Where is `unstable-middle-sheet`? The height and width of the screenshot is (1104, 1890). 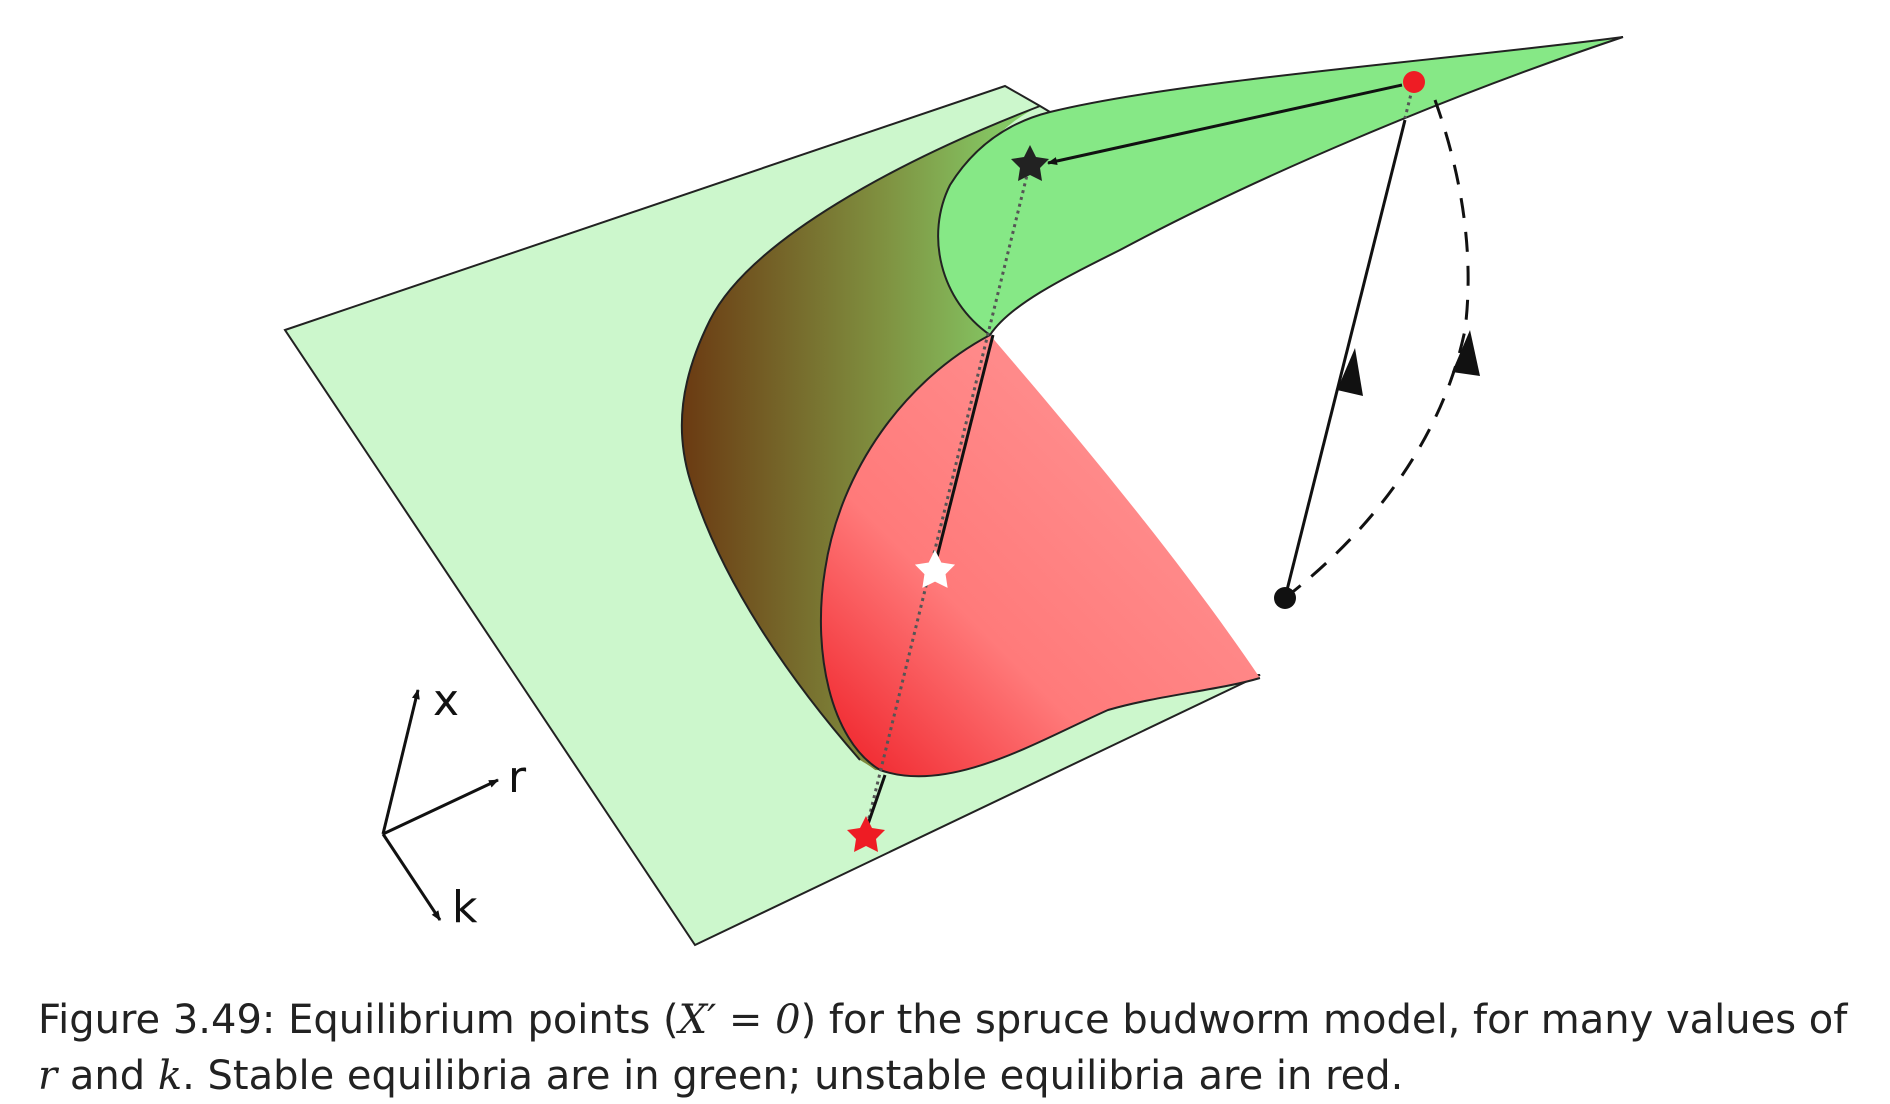 unstable-middle-sheet is located at coordinates (1040, 556).